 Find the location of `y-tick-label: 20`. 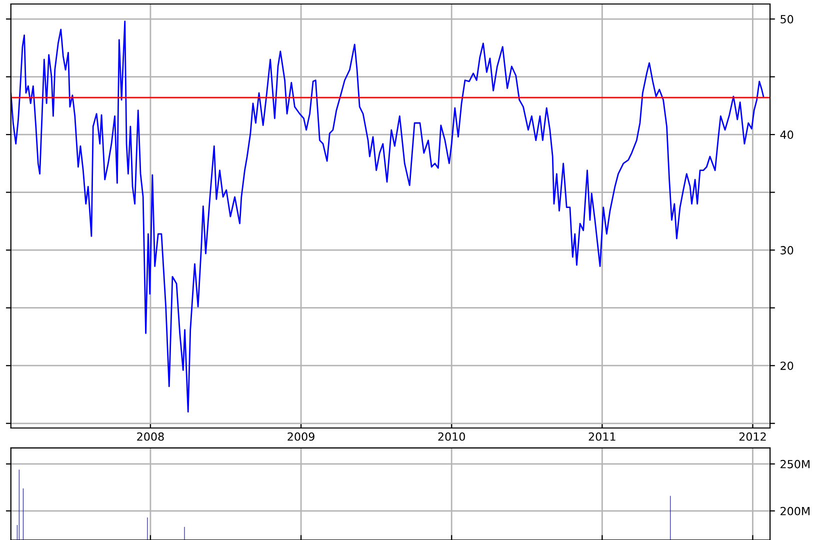

y-tick-label: 20 is located at coordinates (787, 366).